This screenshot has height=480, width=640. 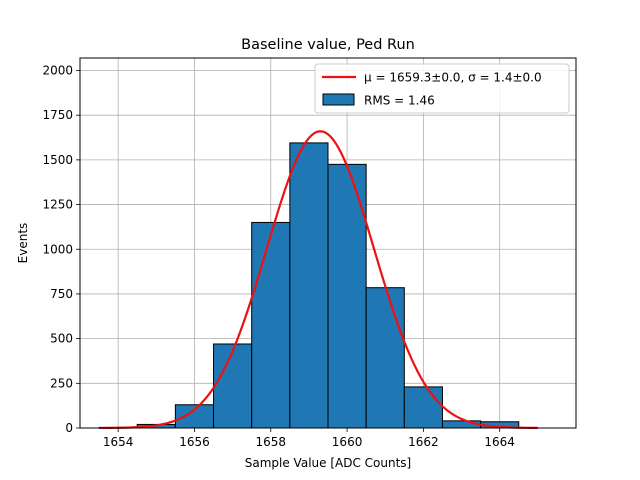 What do you see at coordinates (328, 45) in the screenshot?
I see `chart-title: Baseline value, Ped Run` at bounding box center [328, 45].